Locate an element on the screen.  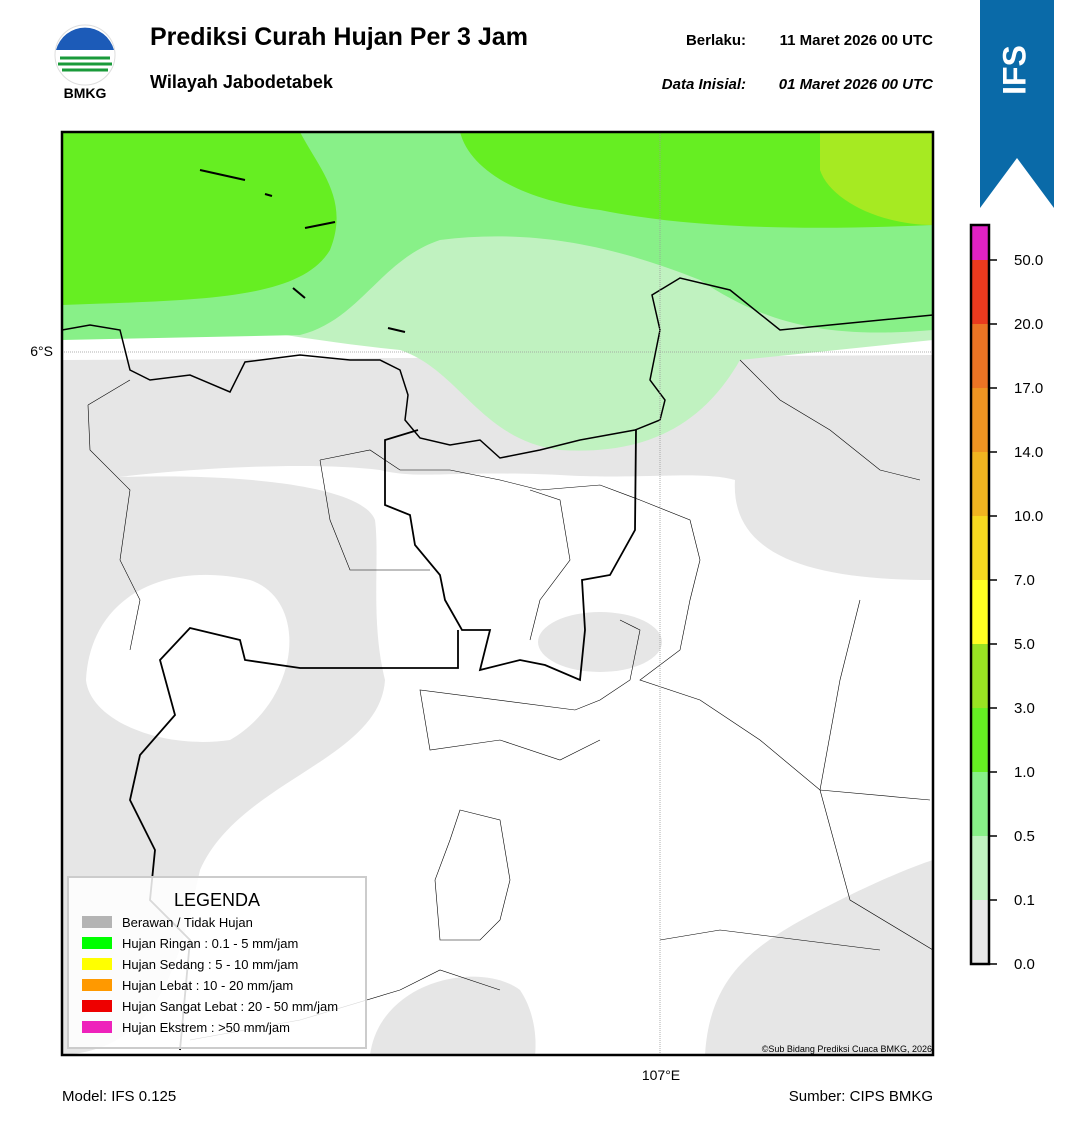
colorbar-label: 14.0 is located at coordinates (1028, 452).